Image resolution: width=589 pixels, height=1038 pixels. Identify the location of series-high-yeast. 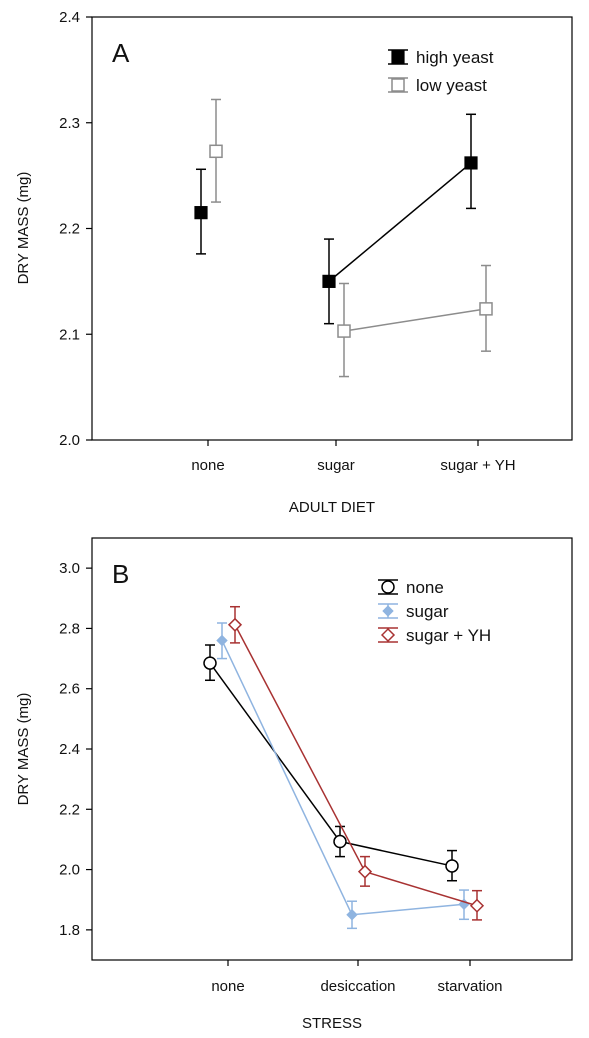
(336, 219).